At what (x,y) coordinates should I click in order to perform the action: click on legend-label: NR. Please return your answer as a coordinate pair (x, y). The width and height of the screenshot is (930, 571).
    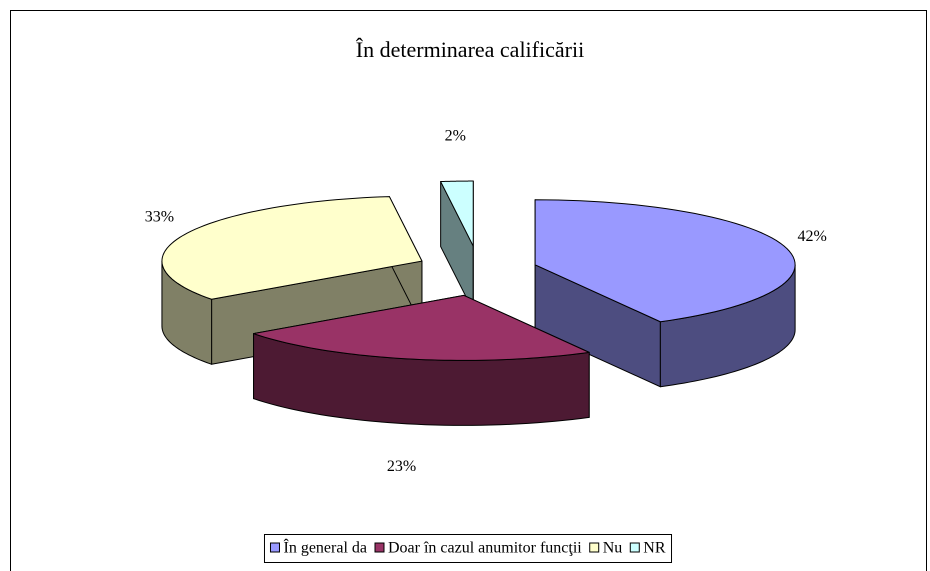
    Looking at the image, I should click on (654, 548).